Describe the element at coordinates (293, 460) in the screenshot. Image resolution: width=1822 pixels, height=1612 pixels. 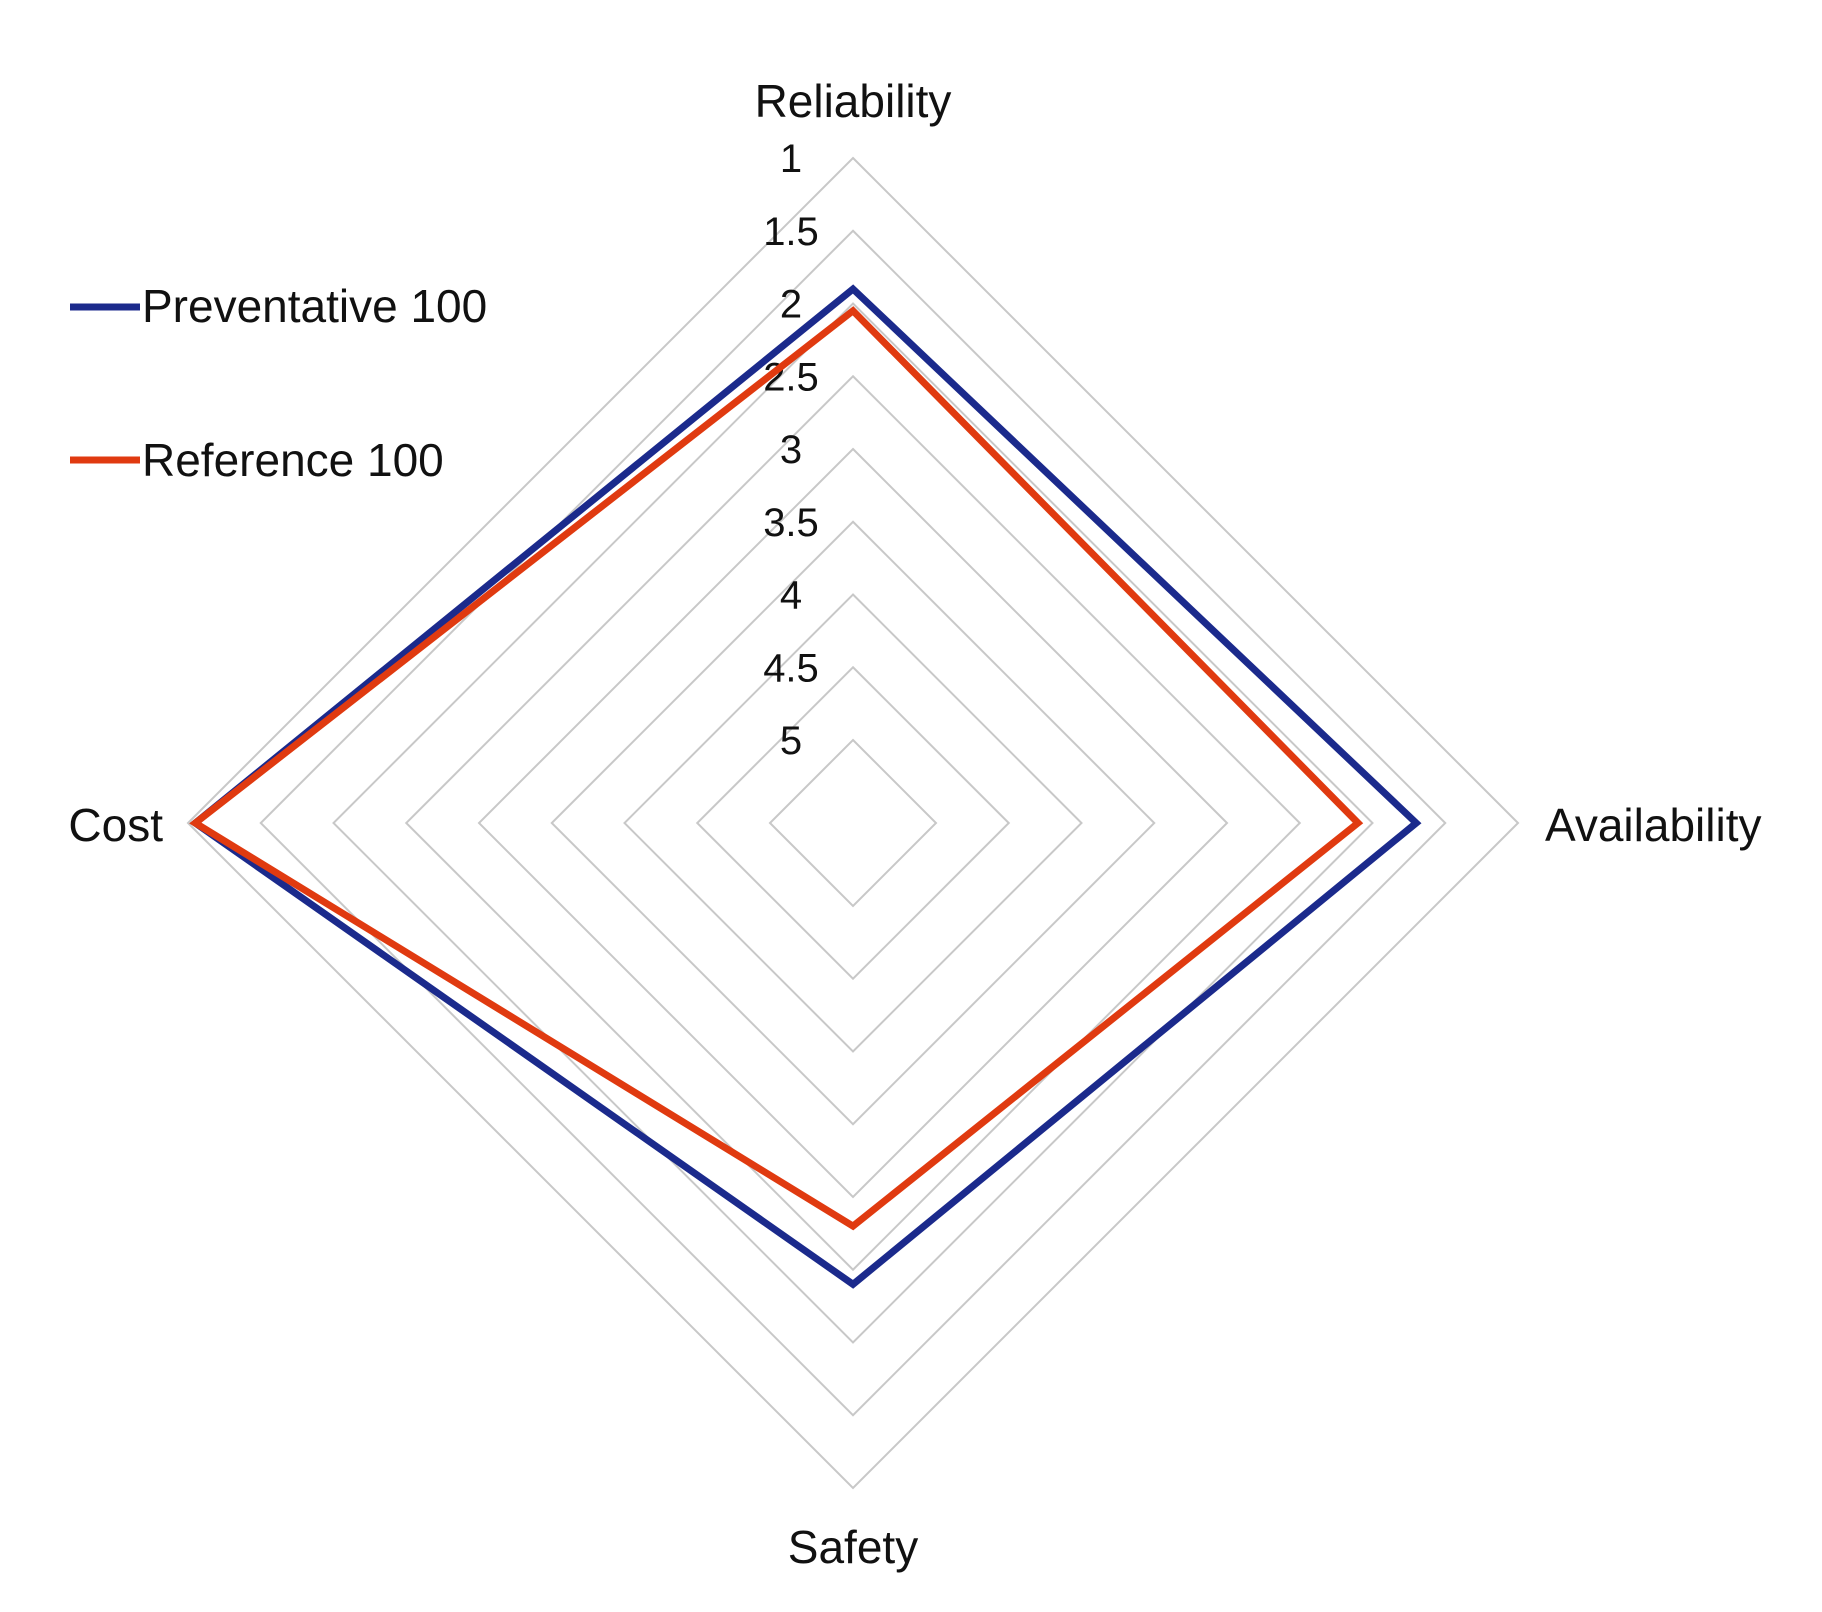
I see `legend-label-reference: Reference 100` at that location.